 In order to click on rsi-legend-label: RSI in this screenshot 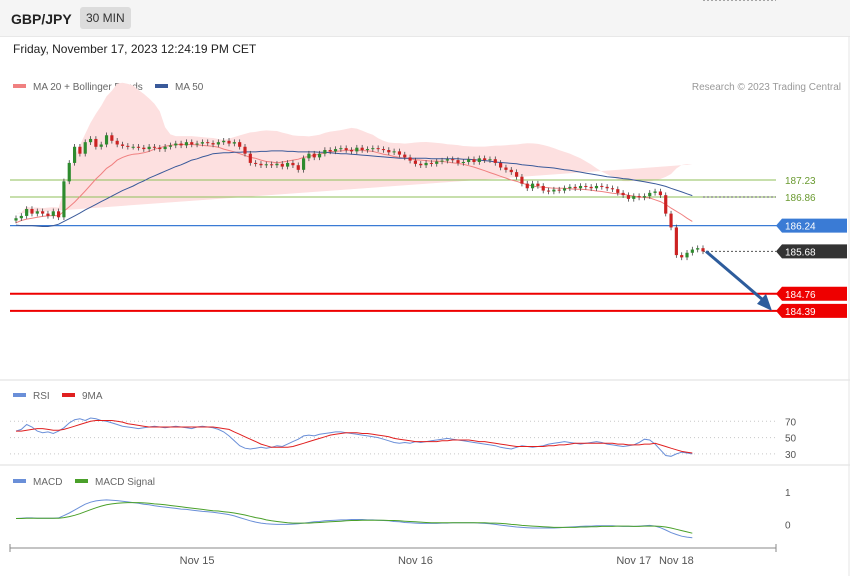, I will do `click(41, 396)`.